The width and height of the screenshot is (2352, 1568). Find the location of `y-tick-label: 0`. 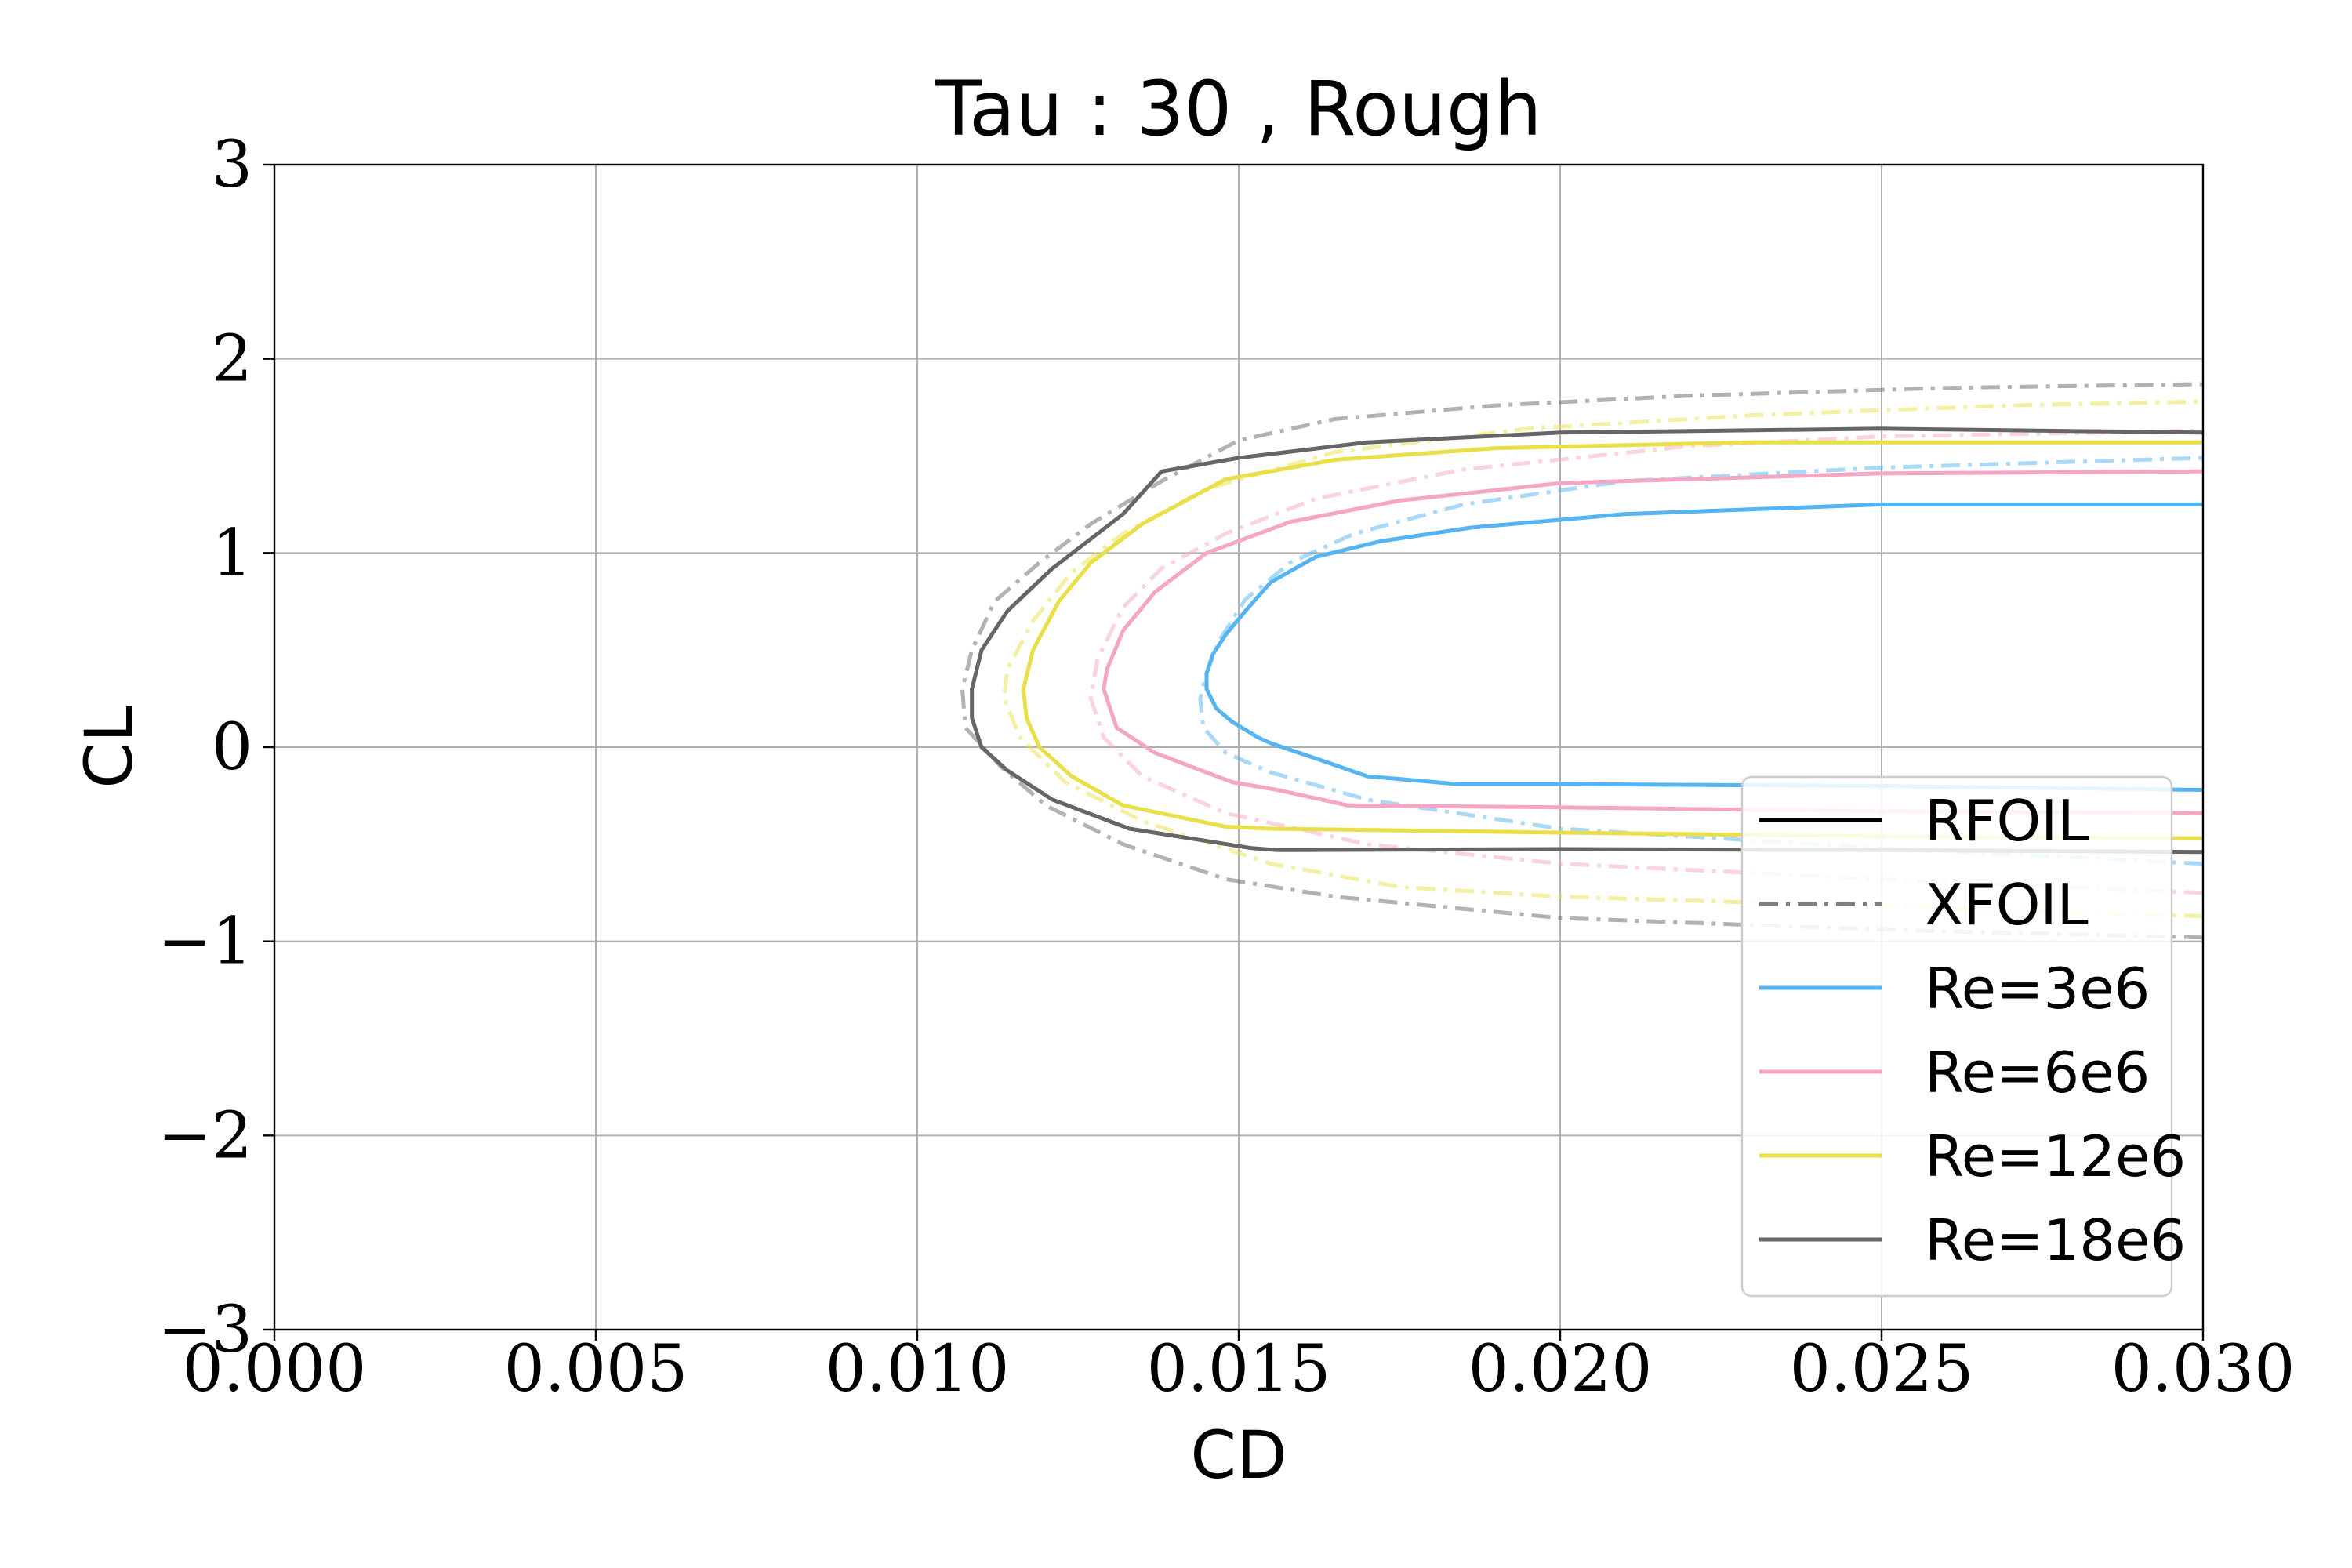

y-tick-label: 0 is located at coordinates (232, 747).